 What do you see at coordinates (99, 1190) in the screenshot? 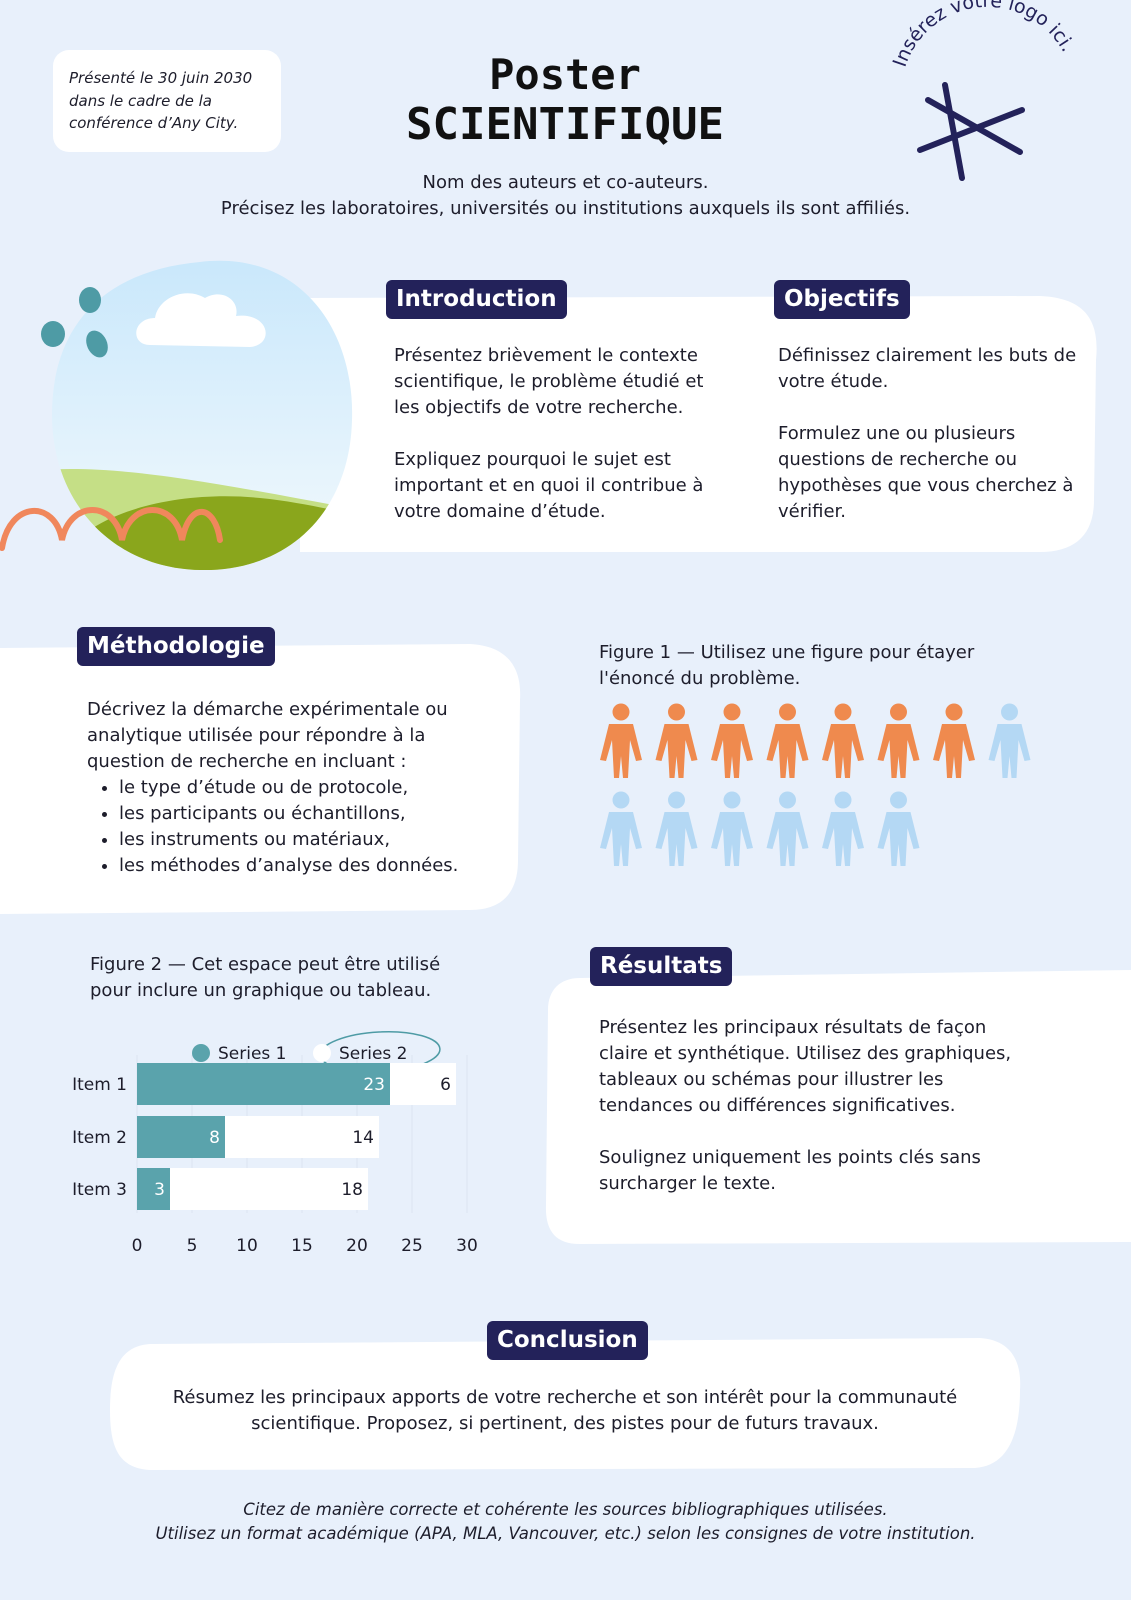
I see `y-tick-label: Item 3` at bounding box center [99, 1190].